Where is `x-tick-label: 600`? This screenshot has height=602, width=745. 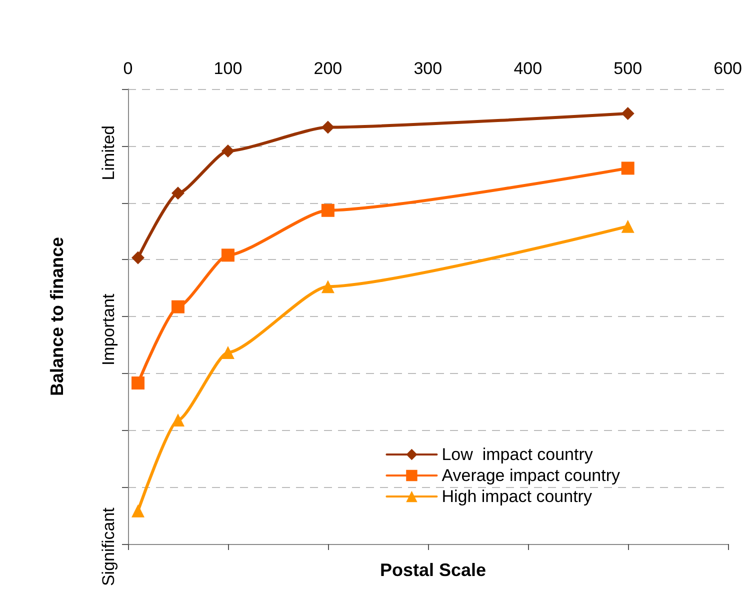 x-tick-label: 600 is located at coordinates (728, 68).